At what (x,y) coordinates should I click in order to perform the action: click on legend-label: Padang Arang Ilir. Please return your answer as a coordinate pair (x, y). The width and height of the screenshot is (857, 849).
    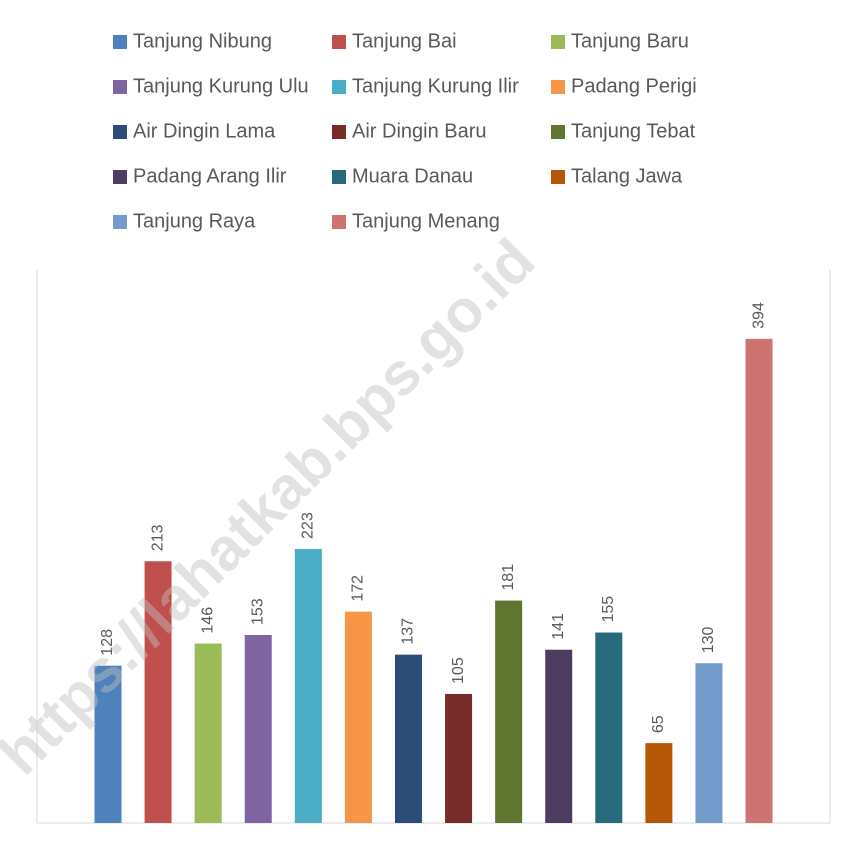
    Looking at the image, I should click on (210, 176).